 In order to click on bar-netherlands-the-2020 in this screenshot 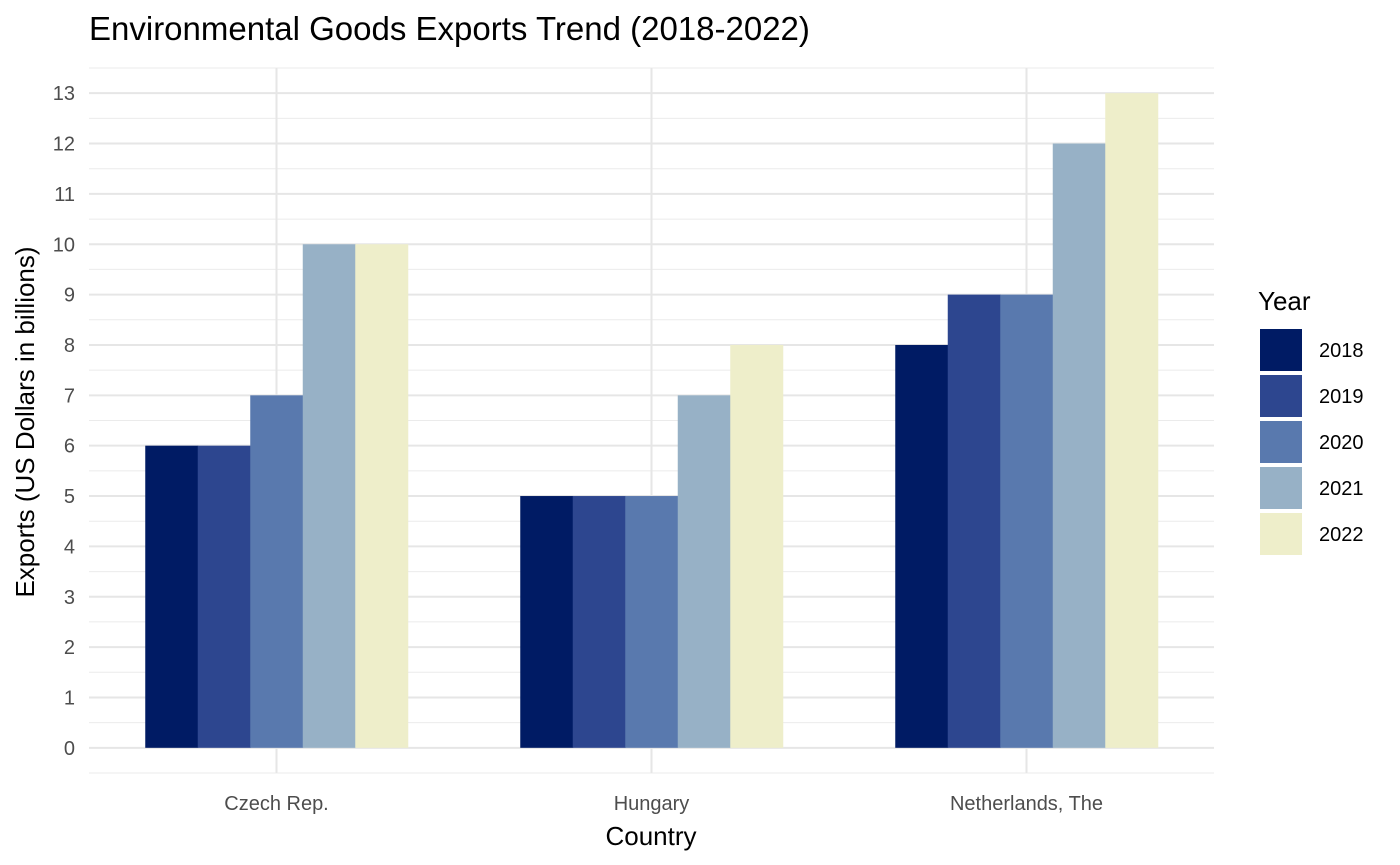, I will do `click(1027, 521)`.